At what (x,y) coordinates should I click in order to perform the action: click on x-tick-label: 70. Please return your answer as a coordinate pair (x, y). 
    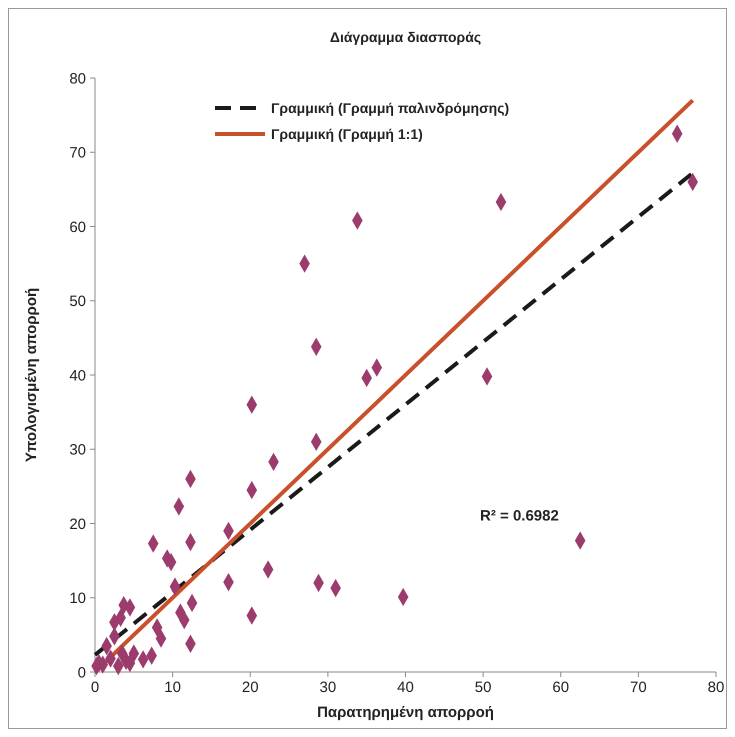
    Looking at the image, I should click on (638, 687).